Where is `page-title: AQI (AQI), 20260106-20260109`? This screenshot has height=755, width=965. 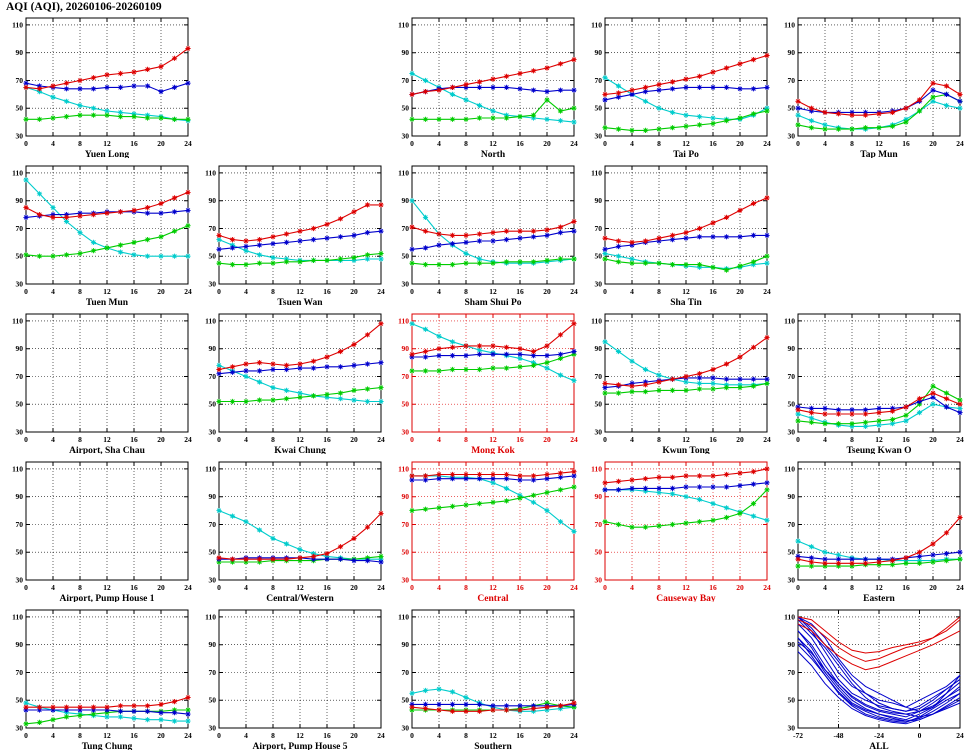 page-title: AQI (AQI), 20260106-20260109 is located at coordinates (84, 7).